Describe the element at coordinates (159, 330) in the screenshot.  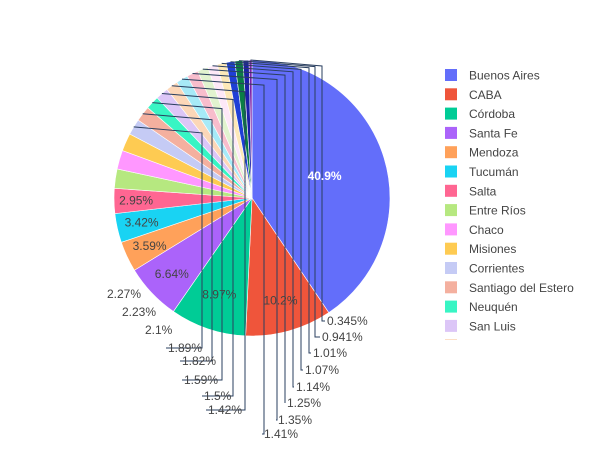
I see `slice-label-misiones: 2.1%` at that location.